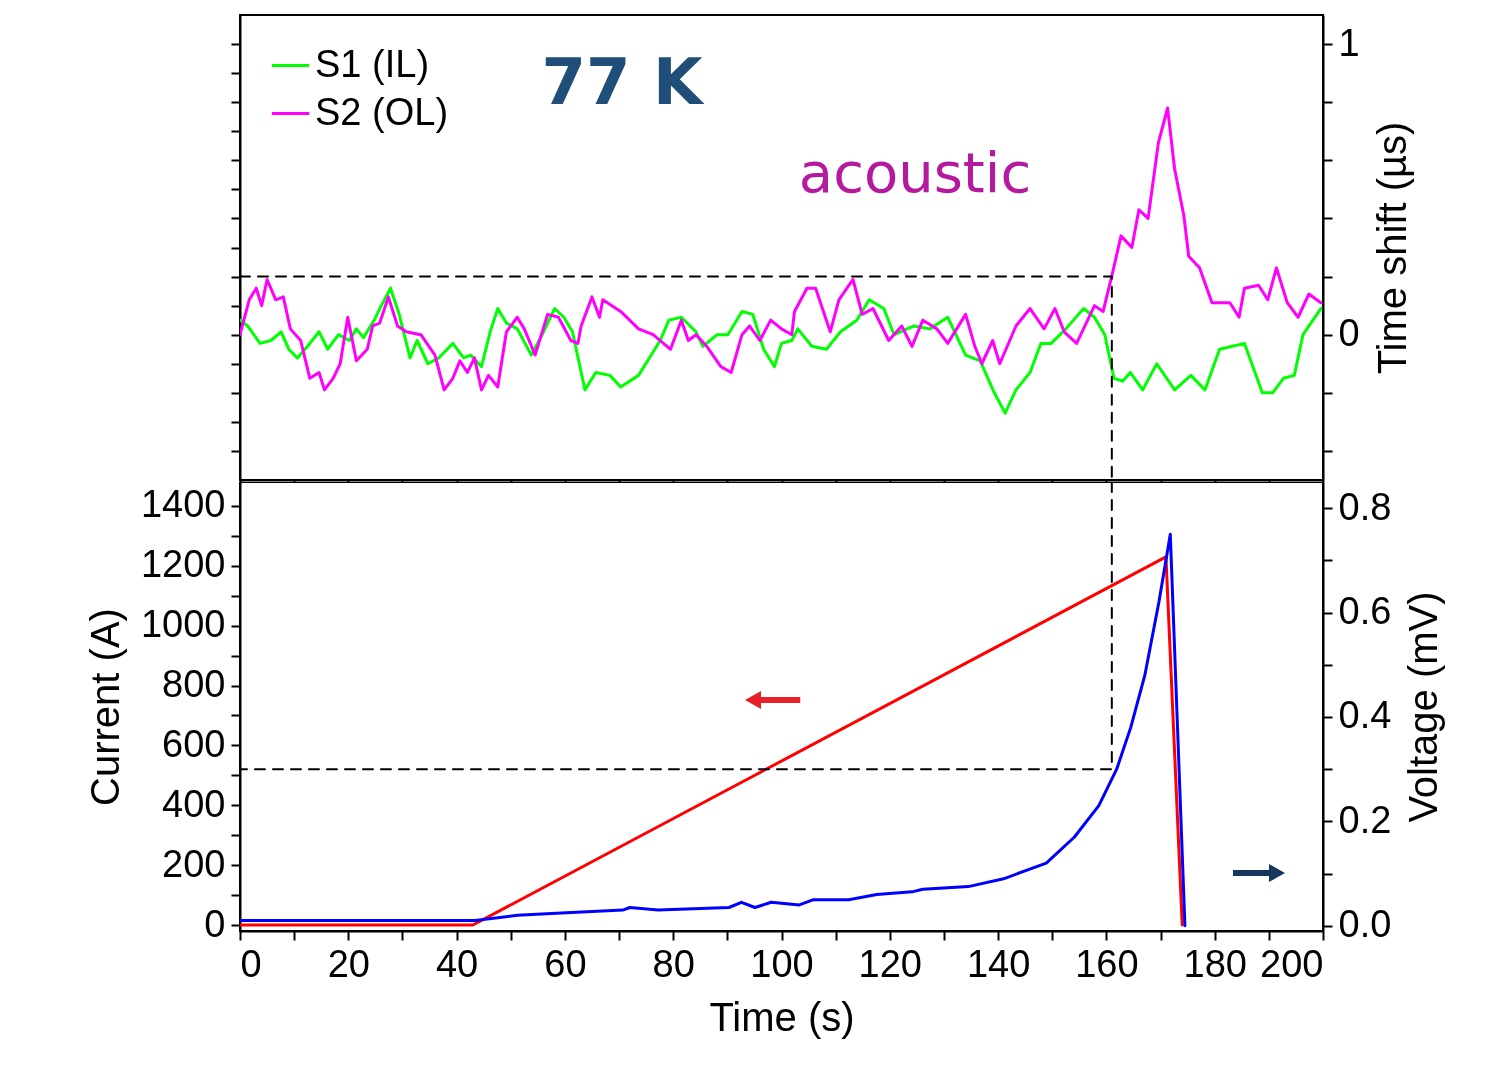  I want to click on annotation: 77 K, so click(623, 82).